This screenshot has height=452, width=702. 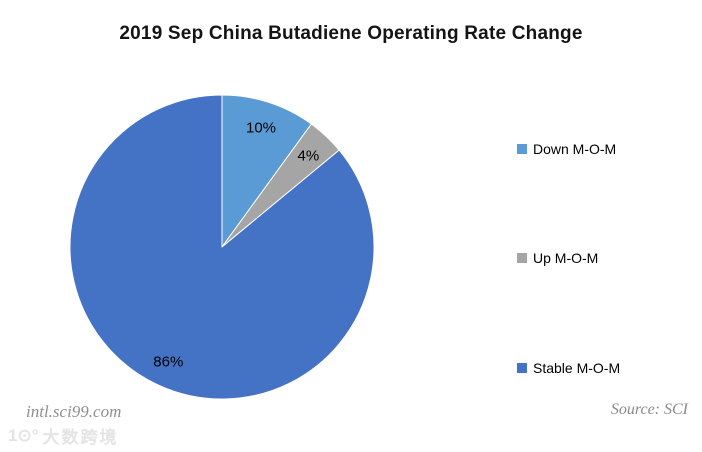 What do you see at coordinates (575, 149) in the screenshot?
I see `legend-label-down-mom: Down M-O-M` at bounding box center [575, 149].